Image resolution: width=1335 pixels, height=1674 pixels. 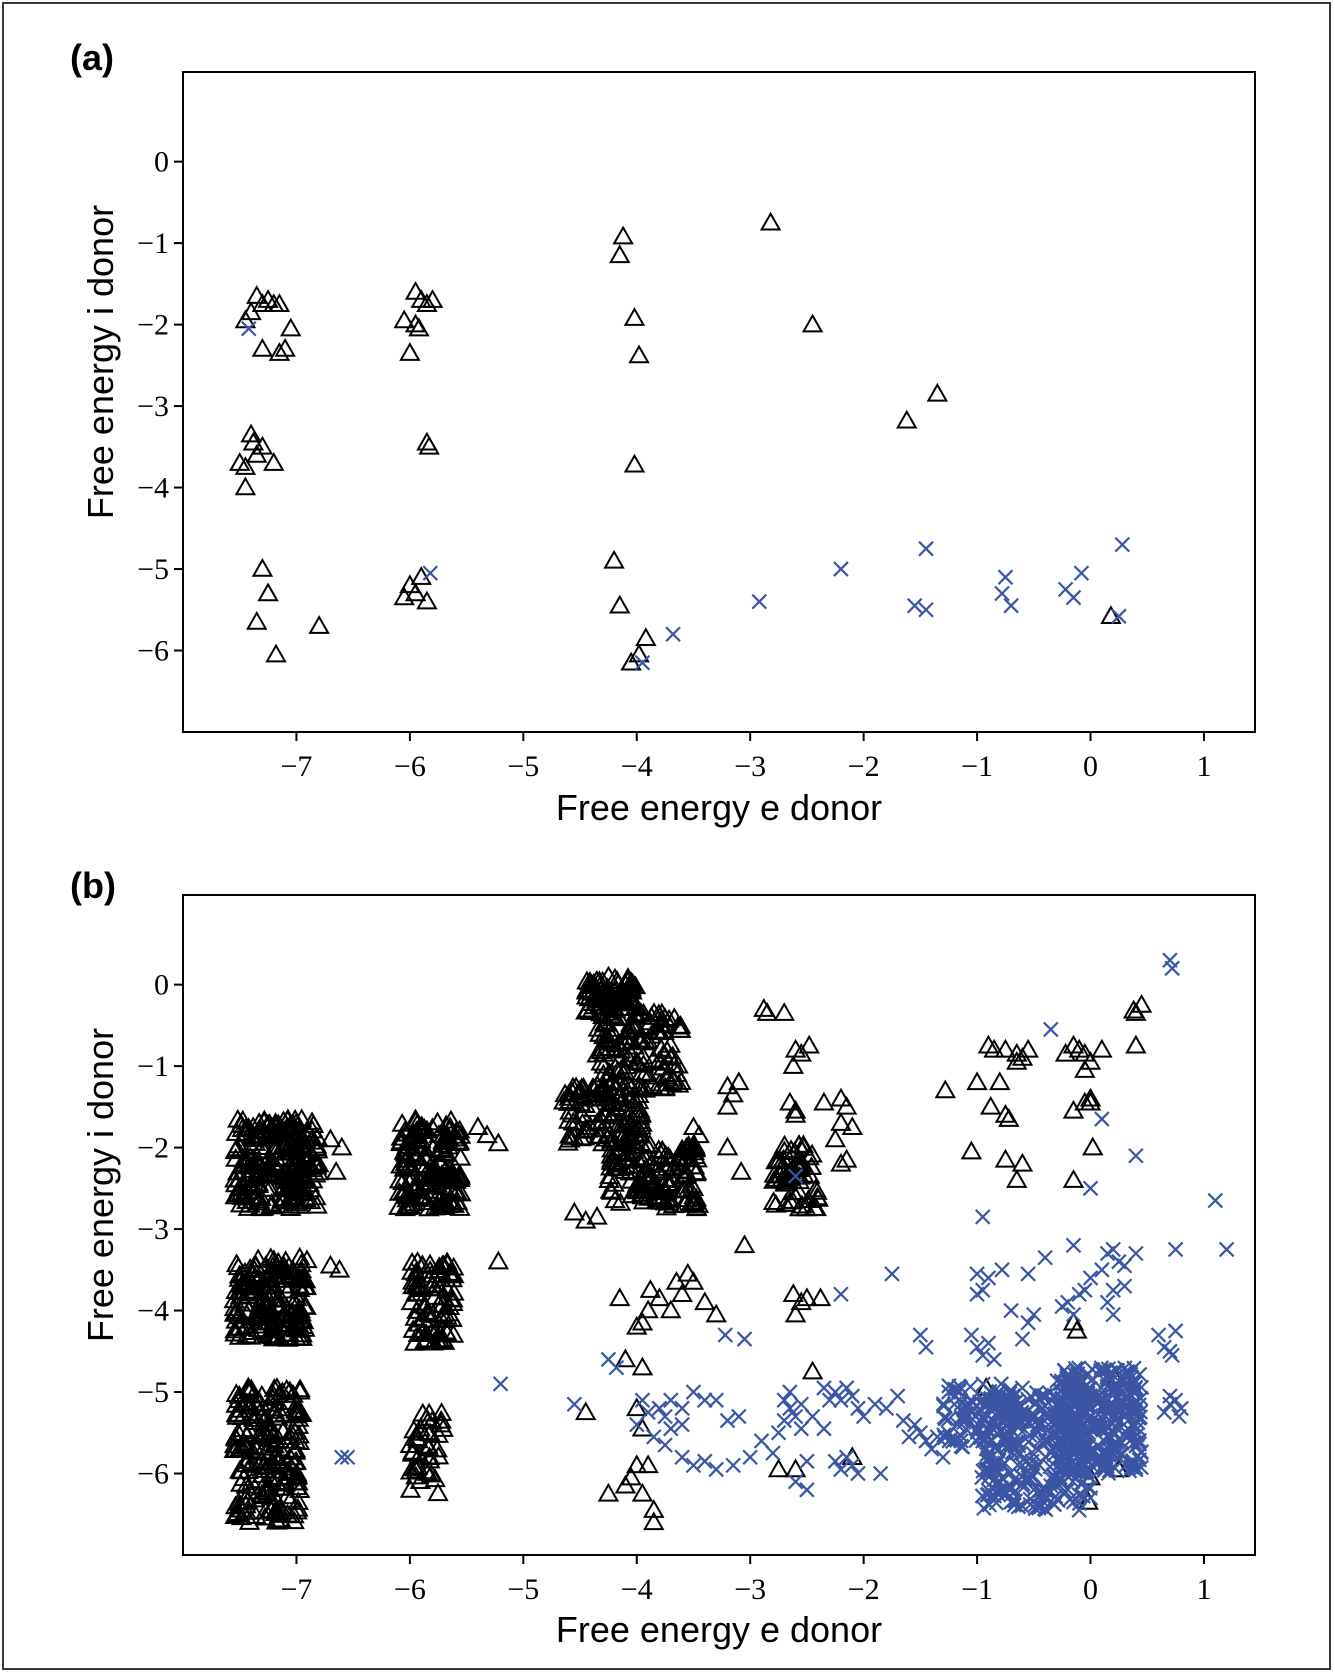 I want to click on y-tick-label: 0, so click(x=161, y=985).